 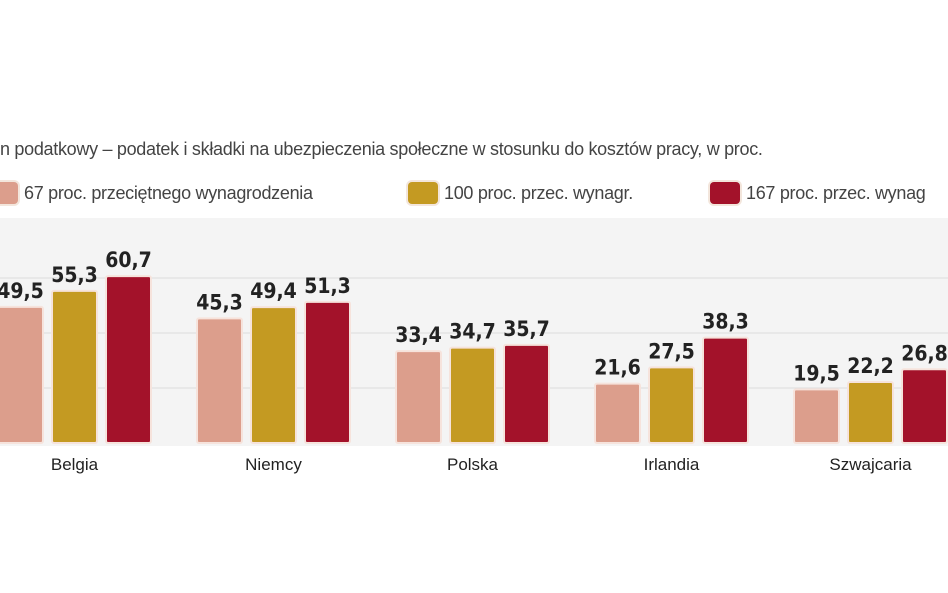 I want to click on category-label: Belgia, so click(x=75, y=464).